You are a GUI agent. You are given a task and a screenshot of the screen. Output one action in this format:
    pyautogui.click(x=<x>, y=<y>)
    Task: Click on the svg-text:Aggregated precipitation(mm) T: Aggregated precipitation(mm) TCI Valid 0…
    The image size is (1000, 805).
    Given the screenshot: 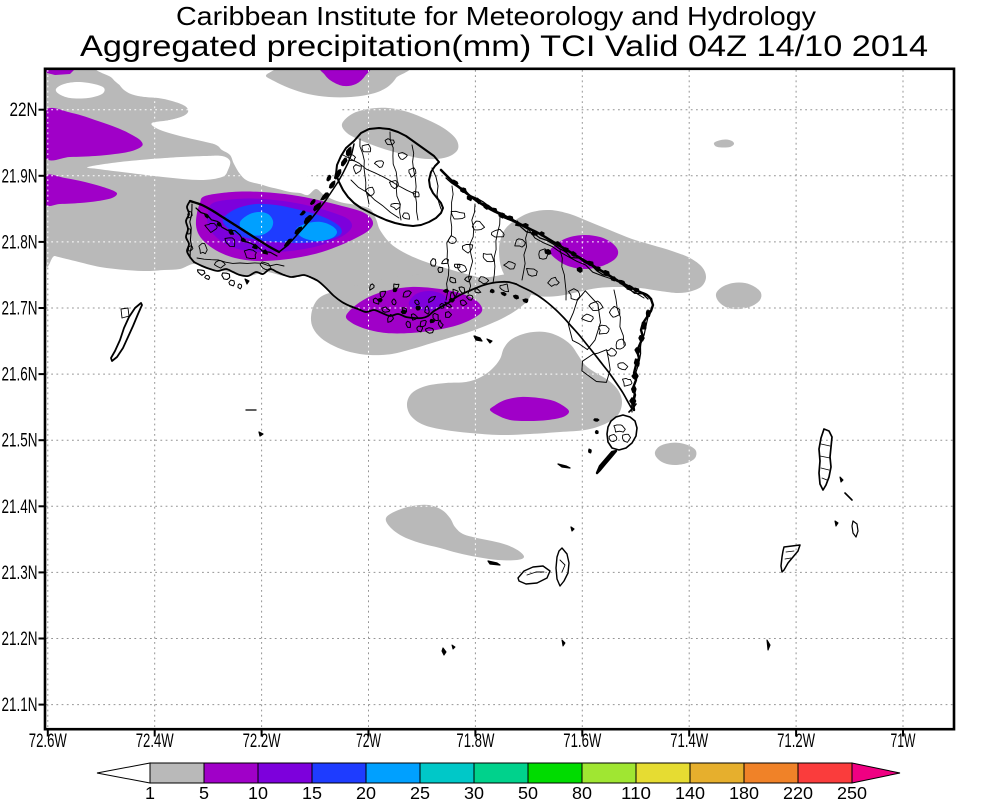 What is the action you would take?
    pyautogui.click(x=504, y=46)
    